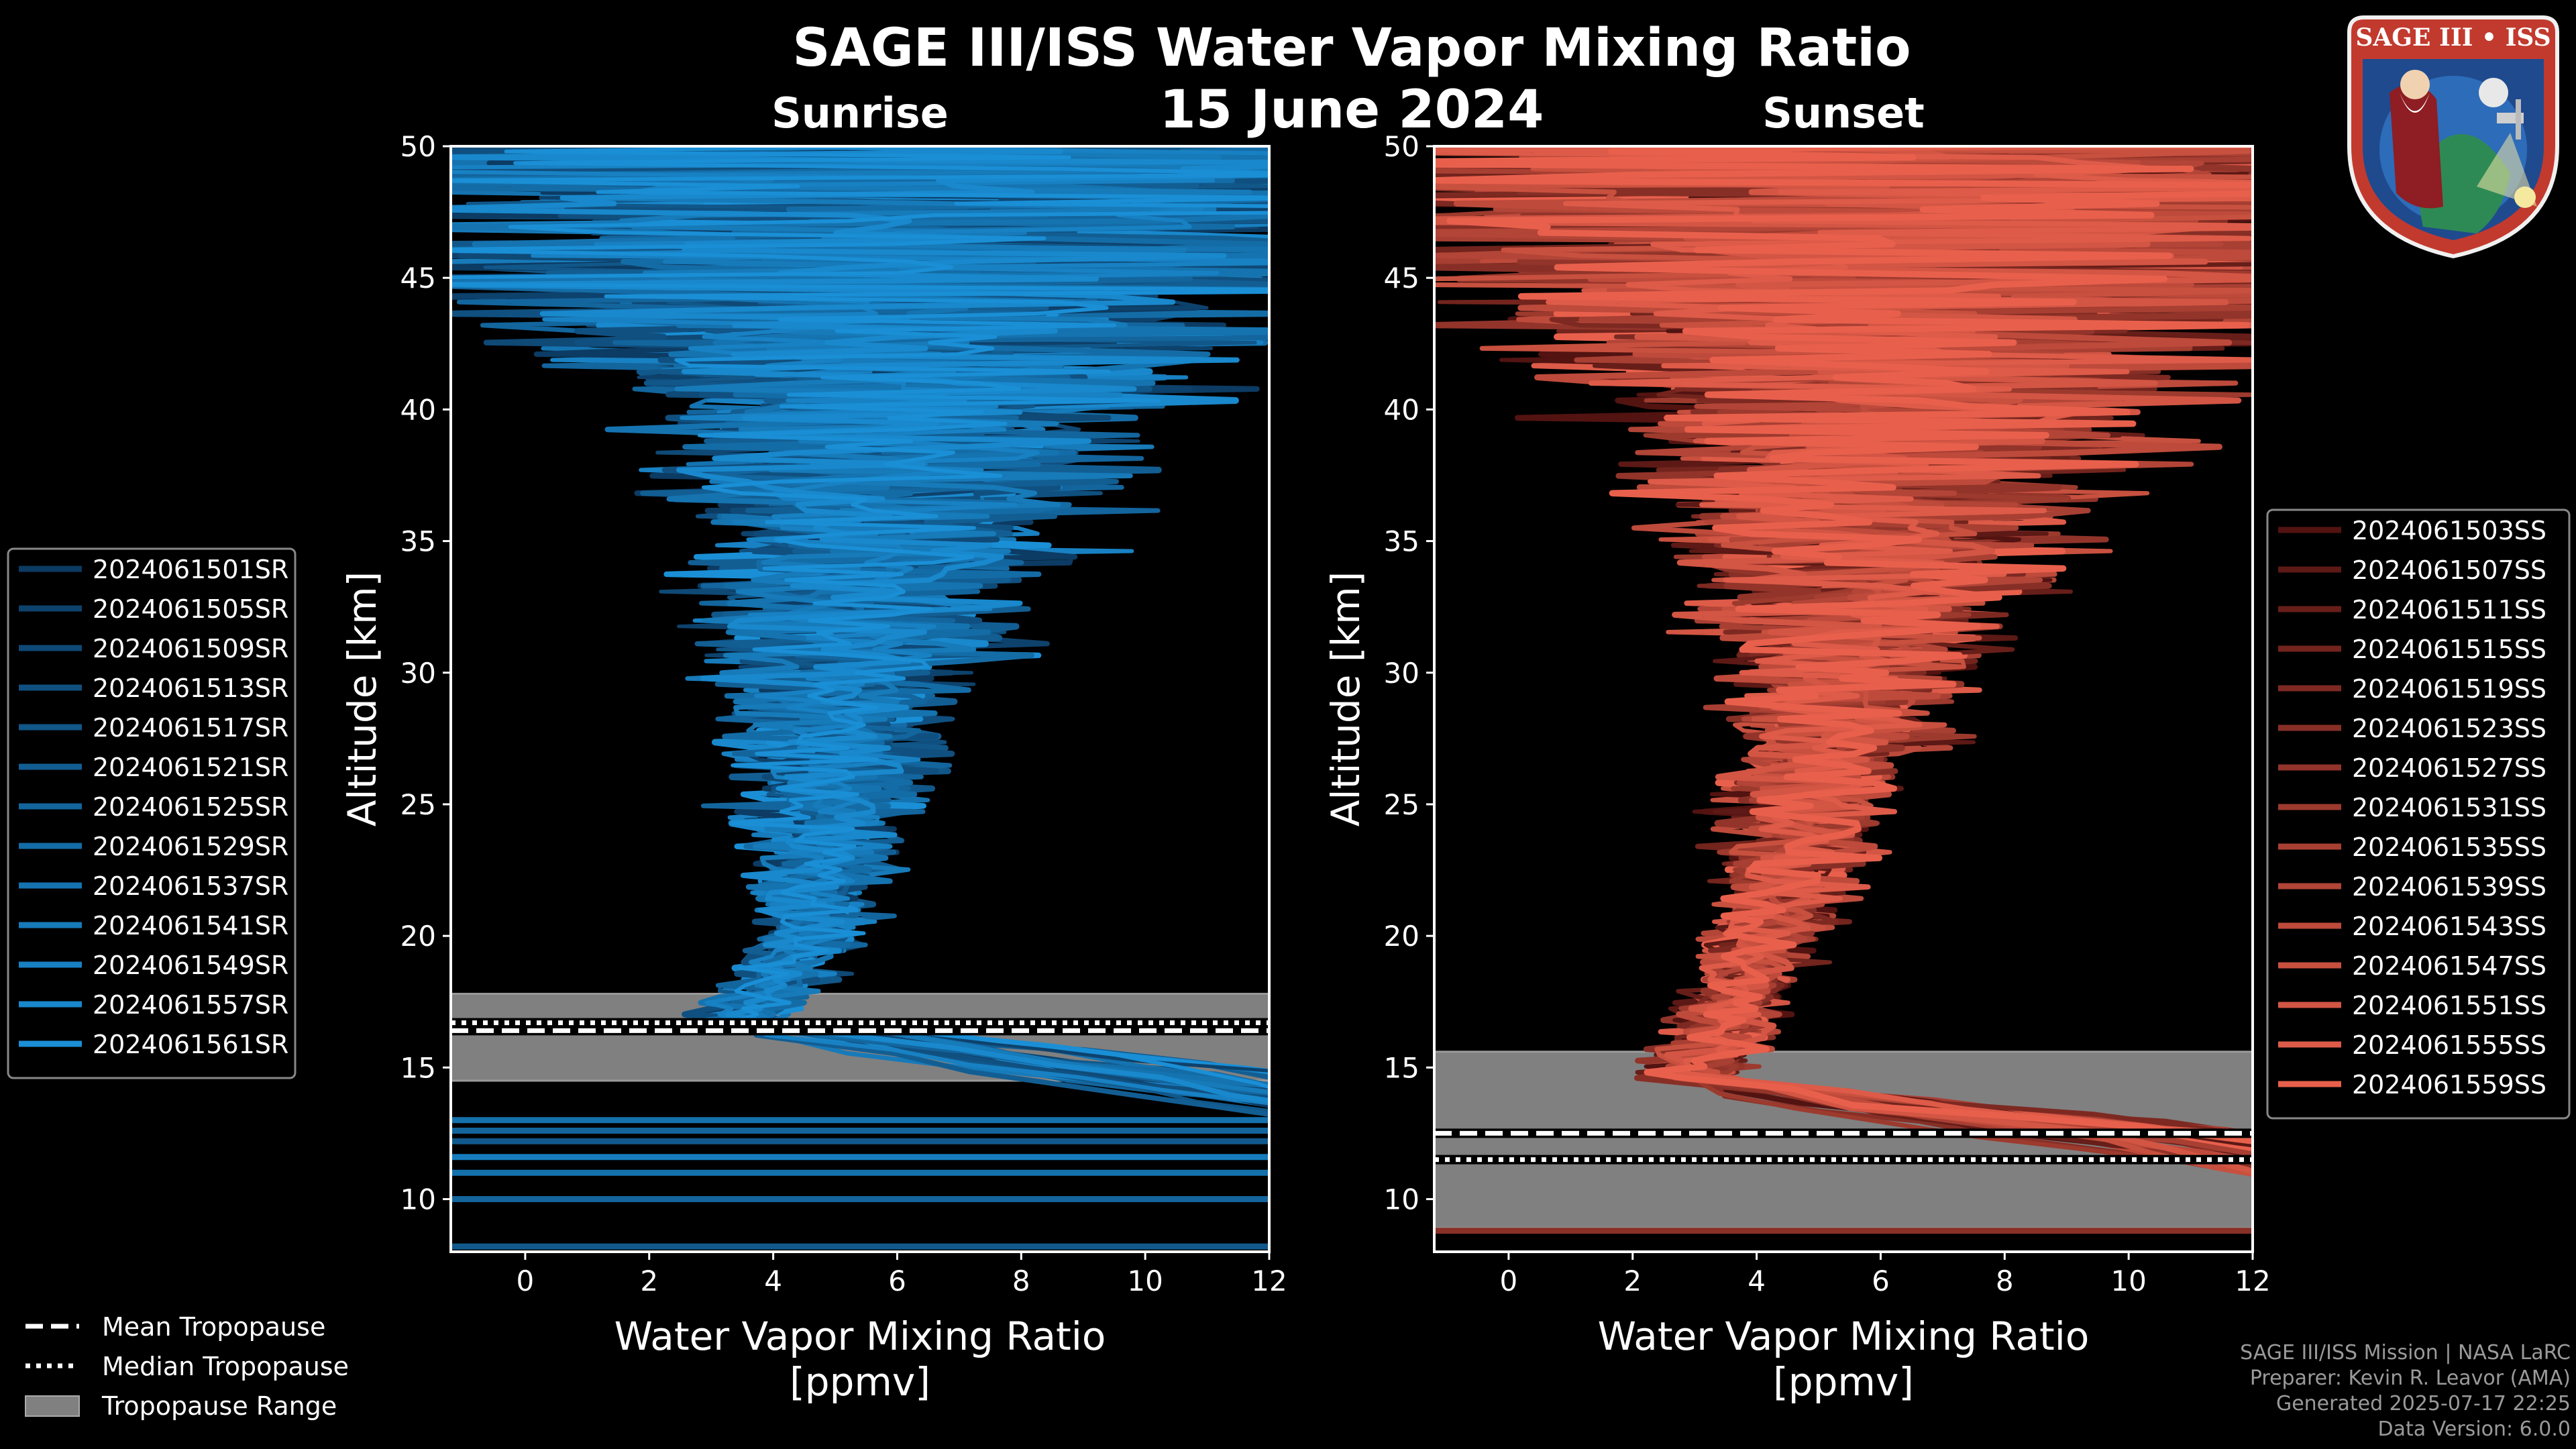 This screenshot has height=1449, width=2576. I want to click on sunset-xtick-label: 6, so click(1881, 1281).